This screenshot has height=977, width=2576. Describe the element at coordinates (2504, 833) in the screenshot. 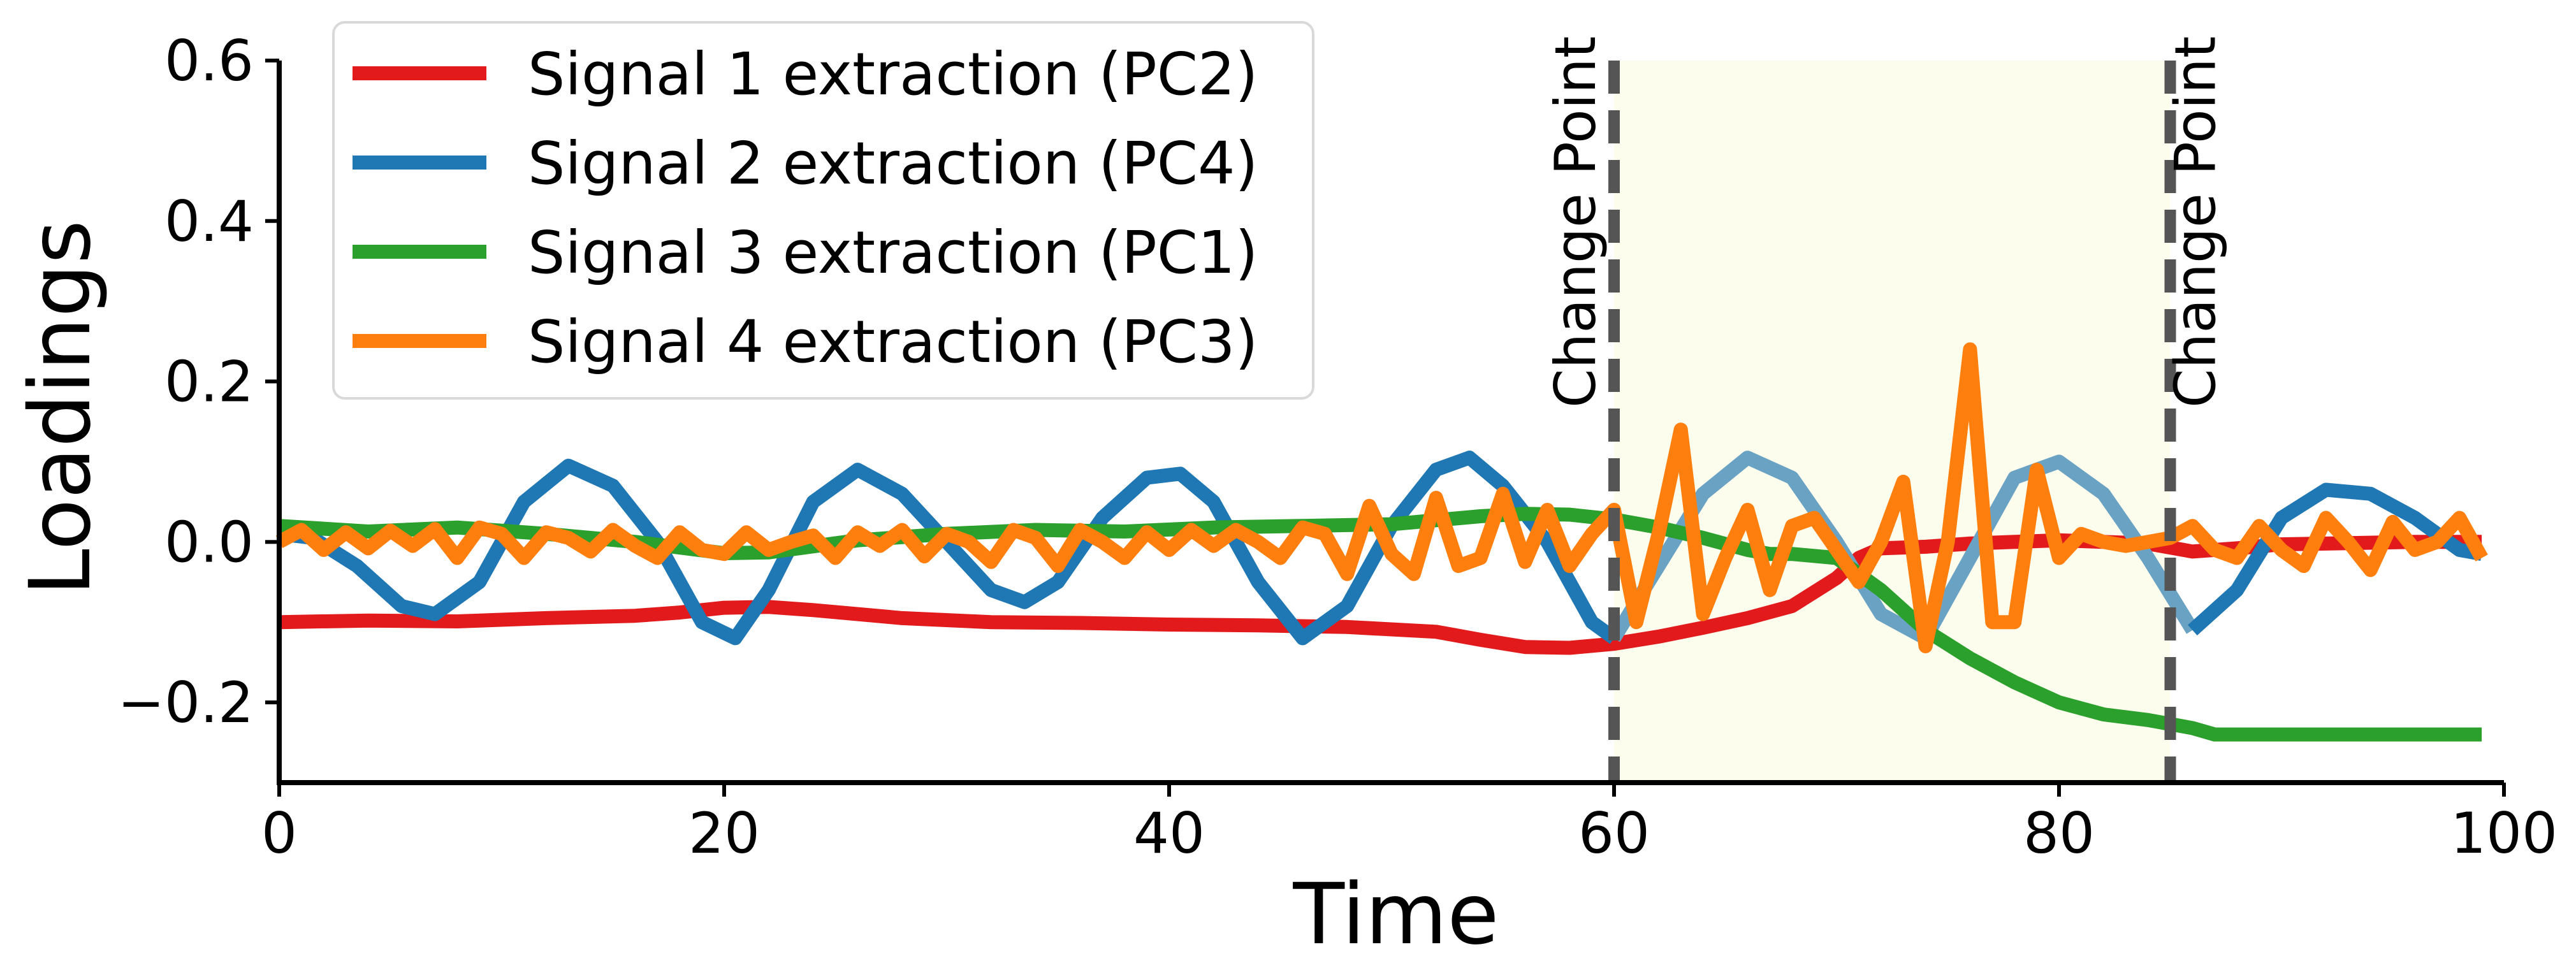

I see `x-tick-label: 100` at that location.